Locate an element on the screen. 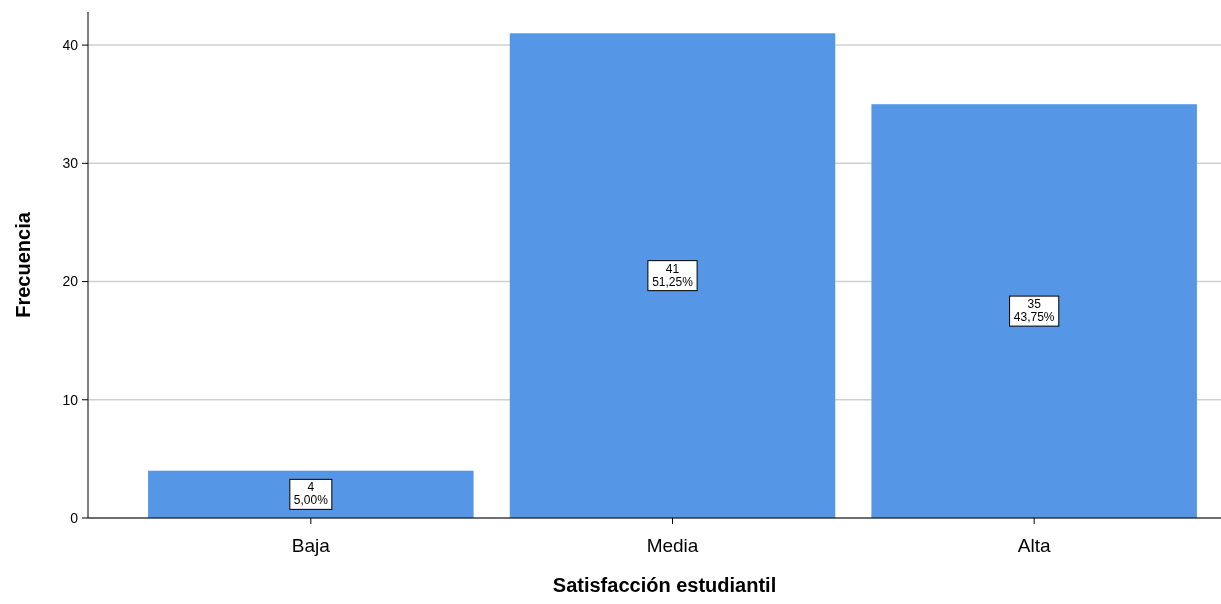 The width and height of the screenshot is (1221, 604). y-tick-label: 30 is located at coordinates (70, 163).